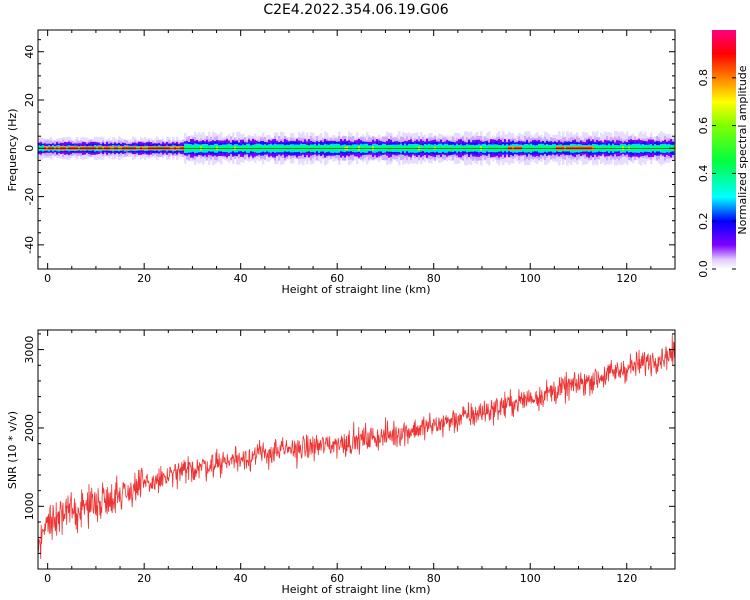 This screenshot has width=750, height=600. What do you see at coordinates (355, 289) in the screenshot?
I see `spectrogram-x-label: Height of straight line (km)` at bounding box center [355, 289].